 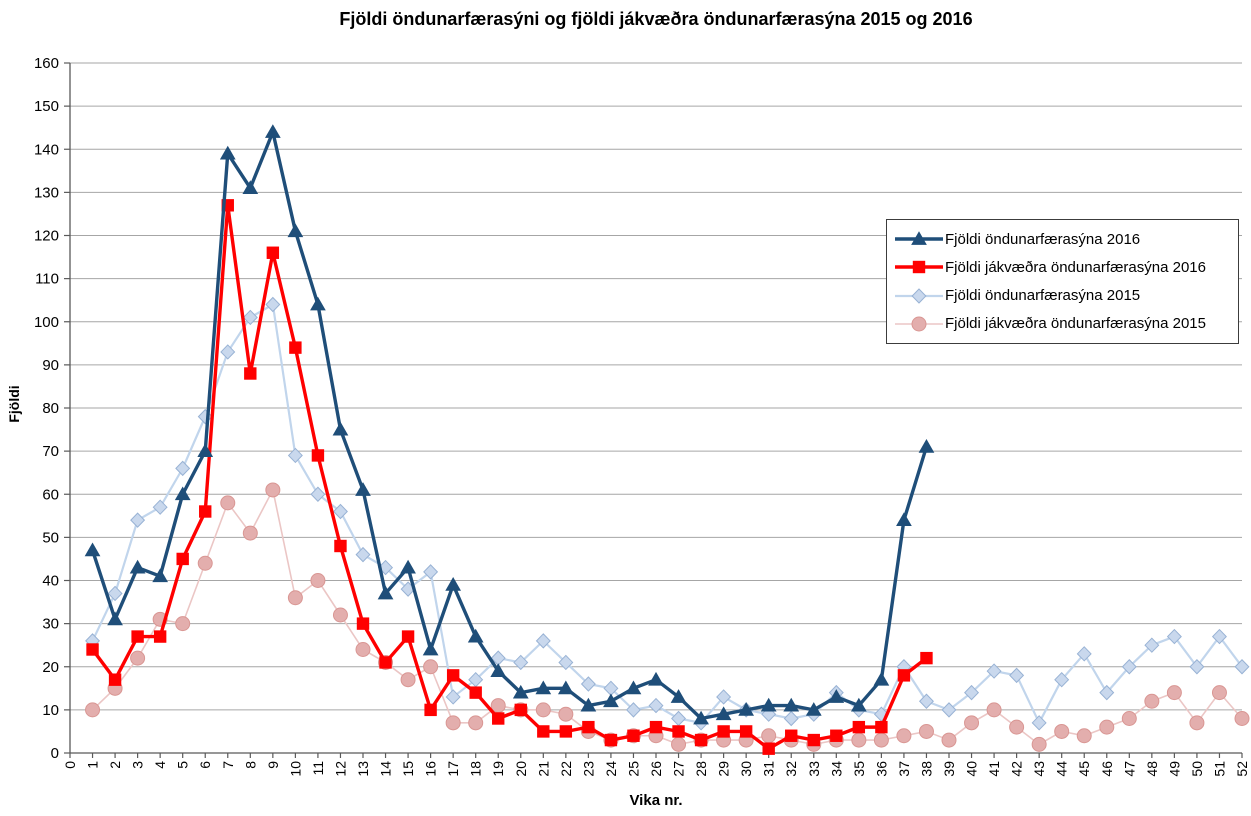 I want to click on svg-text: 29, so click(x=724, y=769).